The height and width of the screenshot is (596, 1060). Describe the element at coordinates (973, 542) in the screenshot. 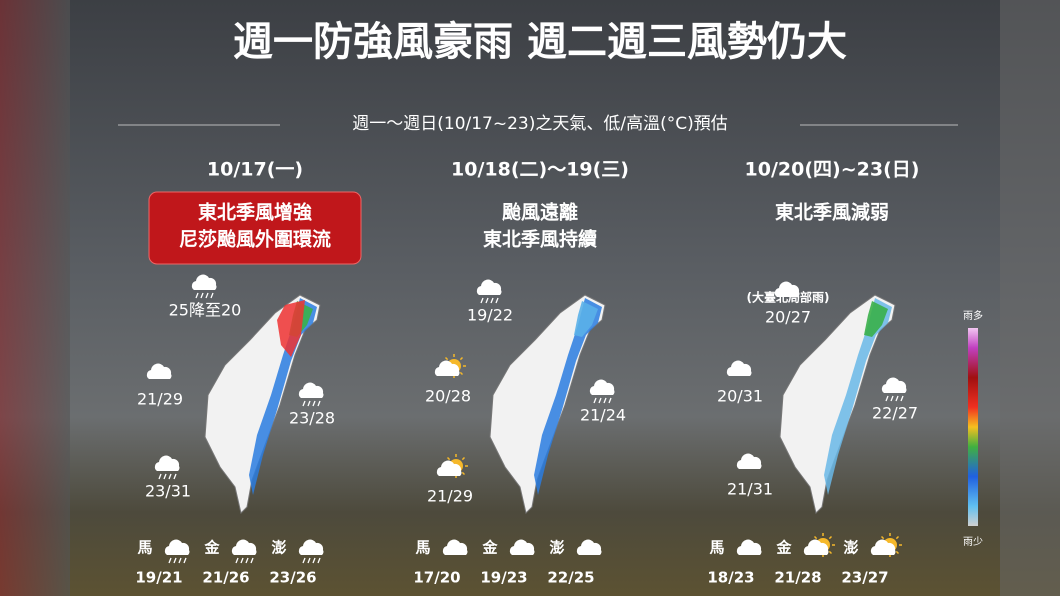

I see `legend-bottom: 雨少` at that location.